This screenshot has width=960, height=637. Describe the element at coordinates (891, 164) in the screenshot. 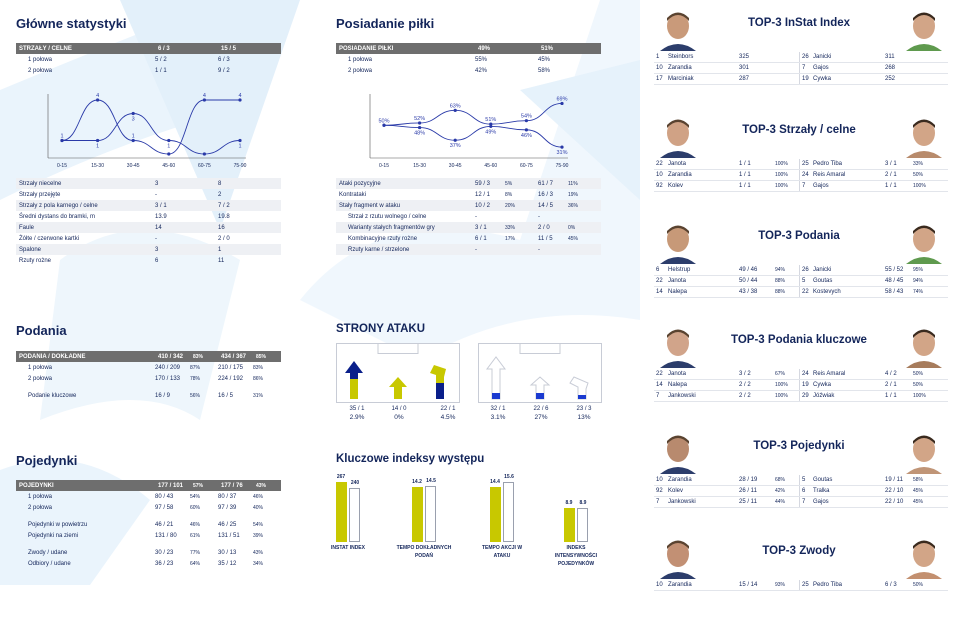

I see `player-value: 3 / 1` at that location.